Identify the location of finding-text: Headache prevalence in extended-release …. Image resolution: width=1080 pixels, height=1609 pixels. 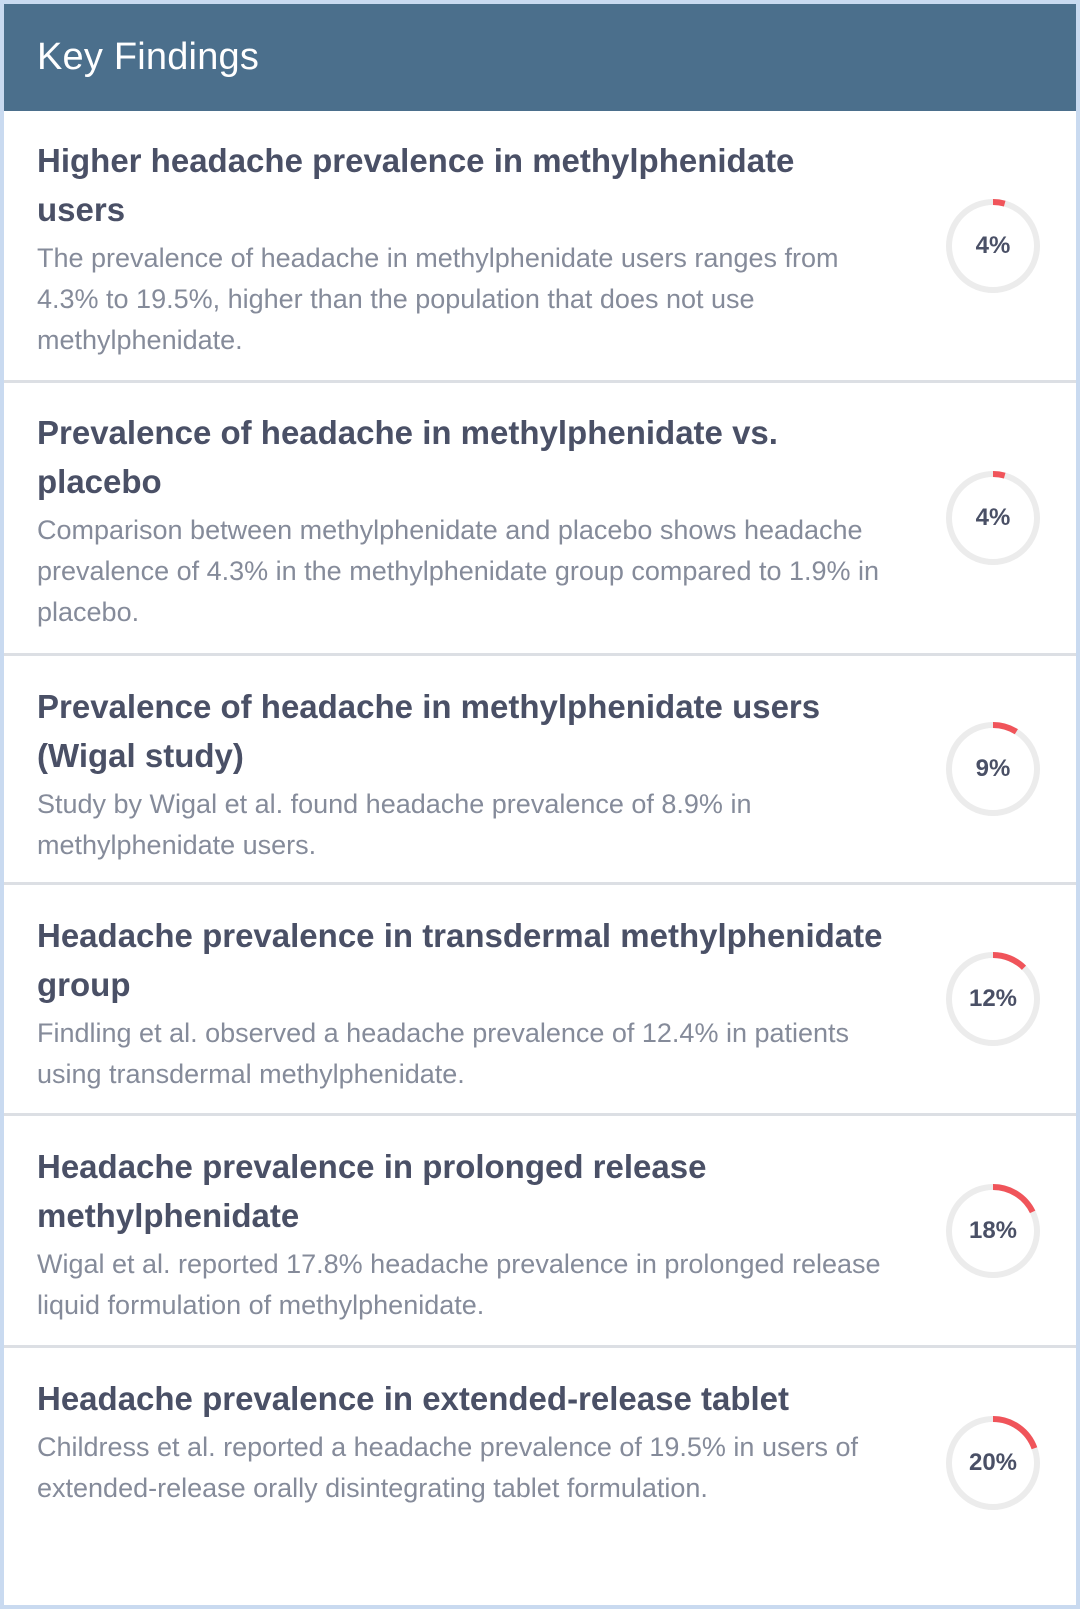
(462, 1441).